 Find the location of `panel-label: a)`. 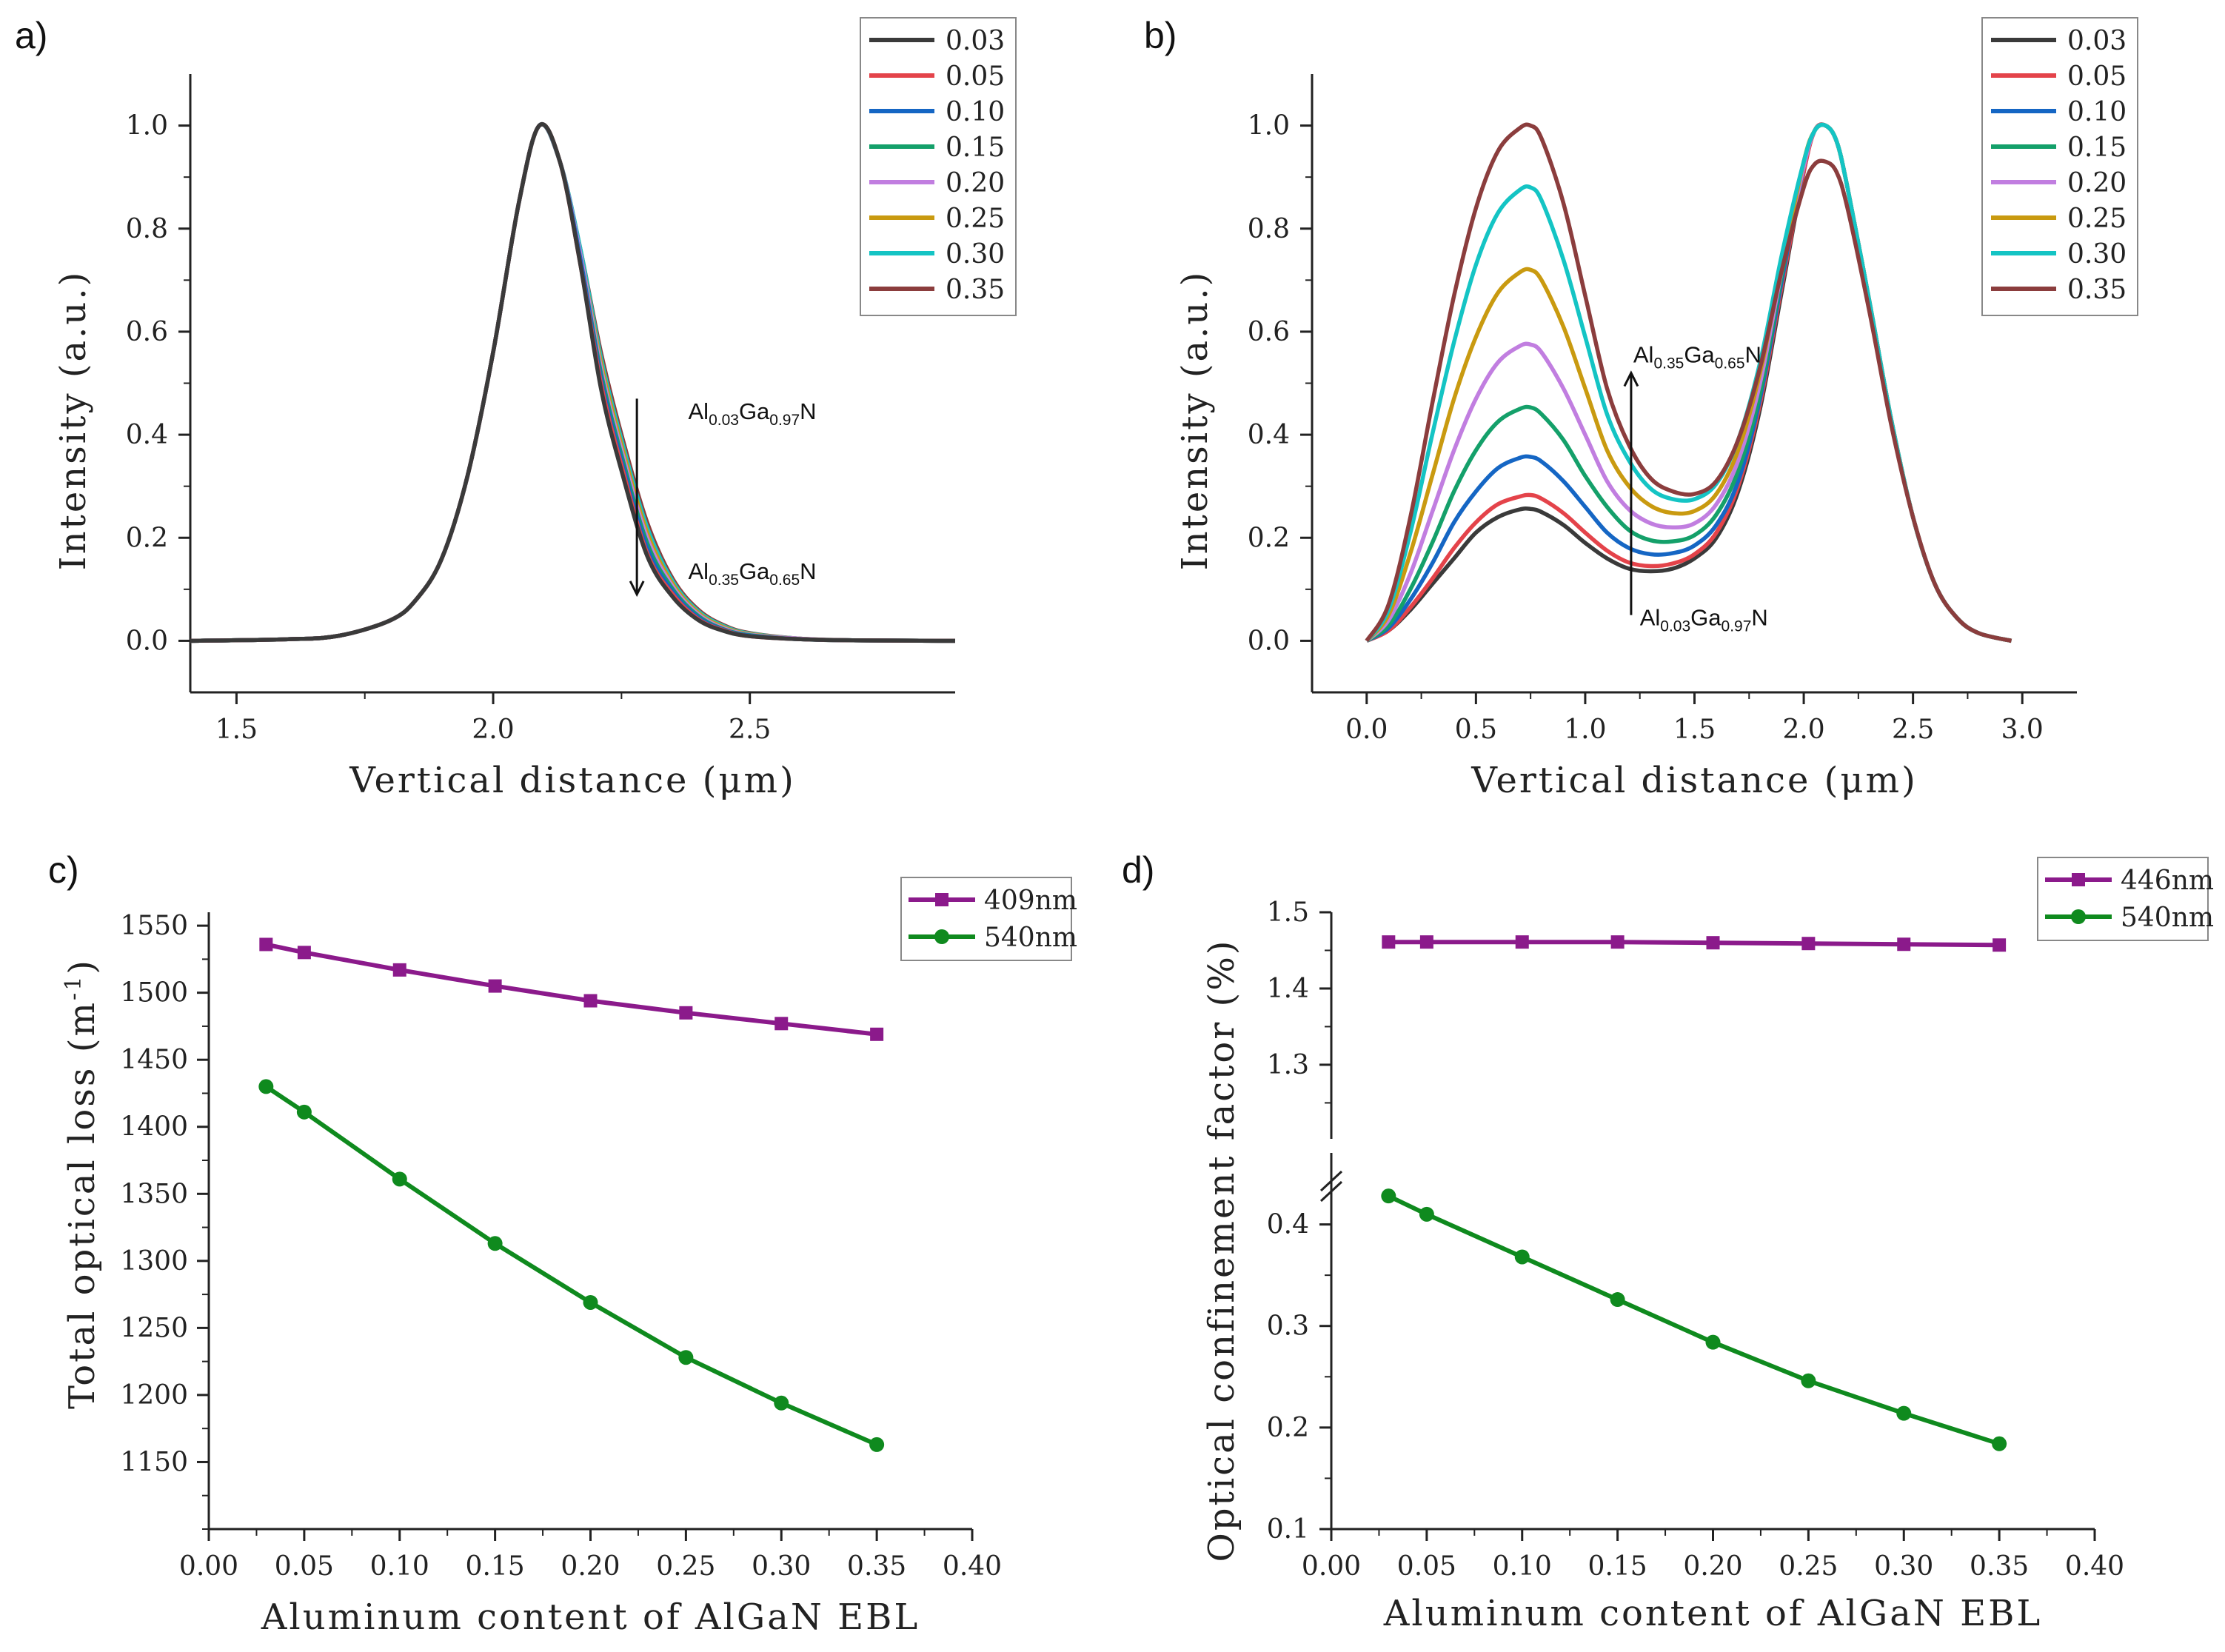

panel-label: a) is located at coordinates (31, 35).